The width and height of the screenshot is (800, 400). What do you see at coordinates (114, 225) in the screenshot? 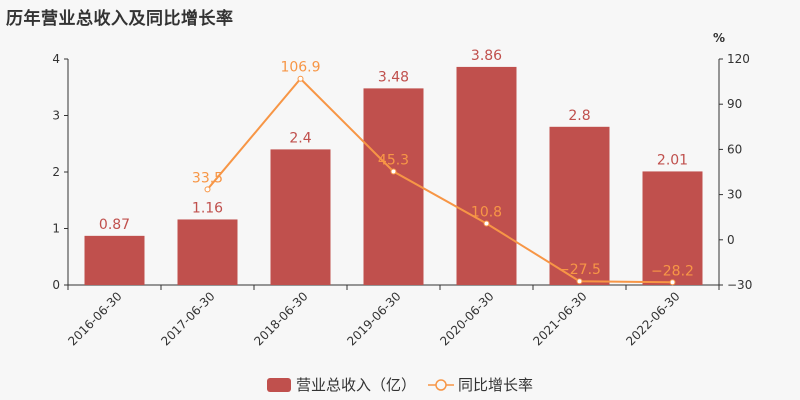
I see `revenue-bar-value-label: 0.87` at bounding box center [114, 225].